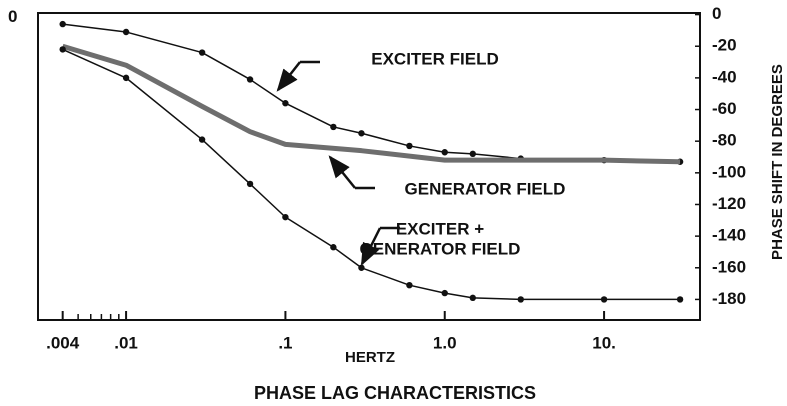 This screenshot has width=787, height=406. I want to click on y-tick-label: -180, so click(729, 298).